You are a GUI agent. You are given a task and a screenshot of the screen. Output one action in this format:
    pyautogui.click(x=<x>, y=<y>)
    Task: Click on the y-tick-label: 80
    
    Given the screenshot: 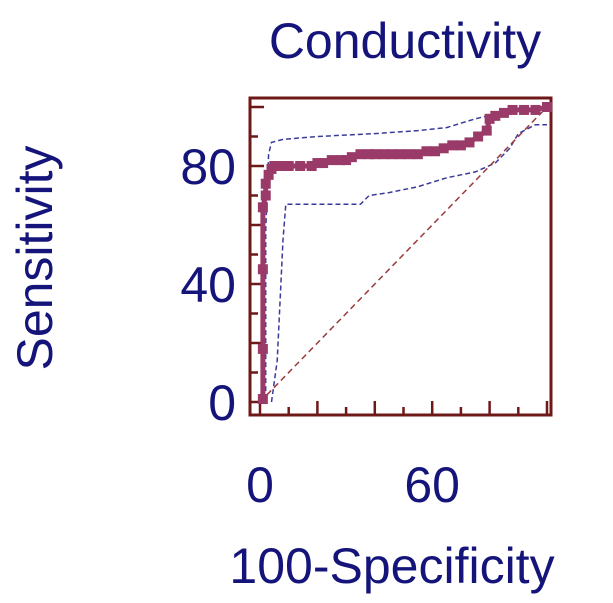 What is the action you would take?
    pyautogui.click(x=208, y=167)
    